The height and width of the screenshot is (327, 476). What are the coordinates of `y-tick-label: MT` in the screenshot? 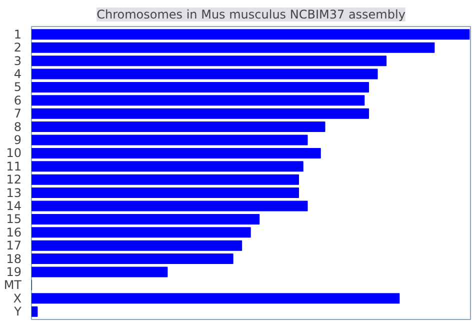 It's located at (13, 285).